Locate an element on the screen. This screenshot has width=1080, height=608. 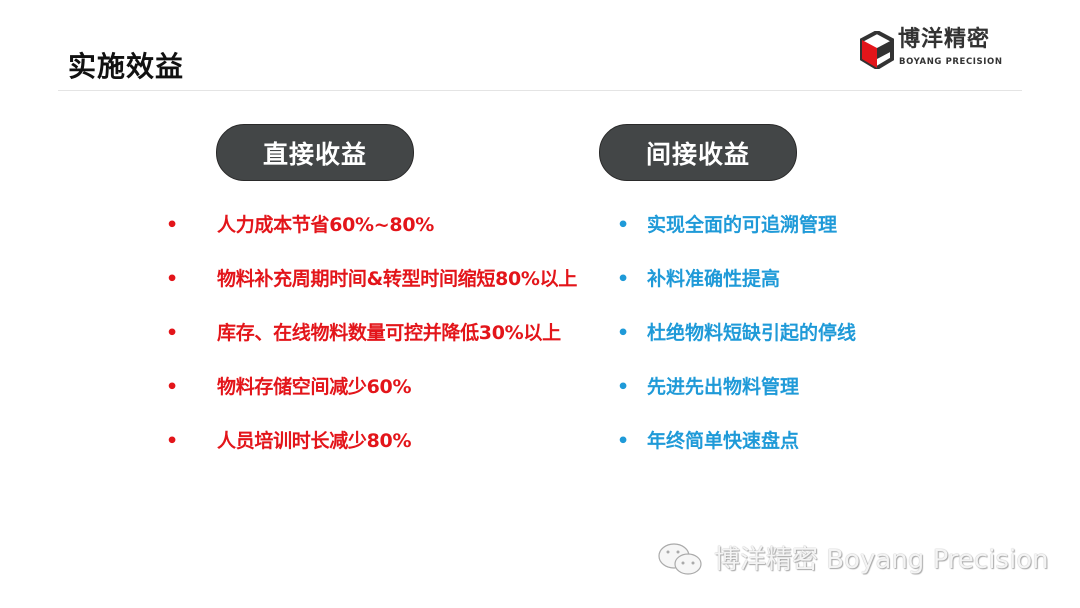
page-title: 实施效益 is located at coordinates (126, 66).